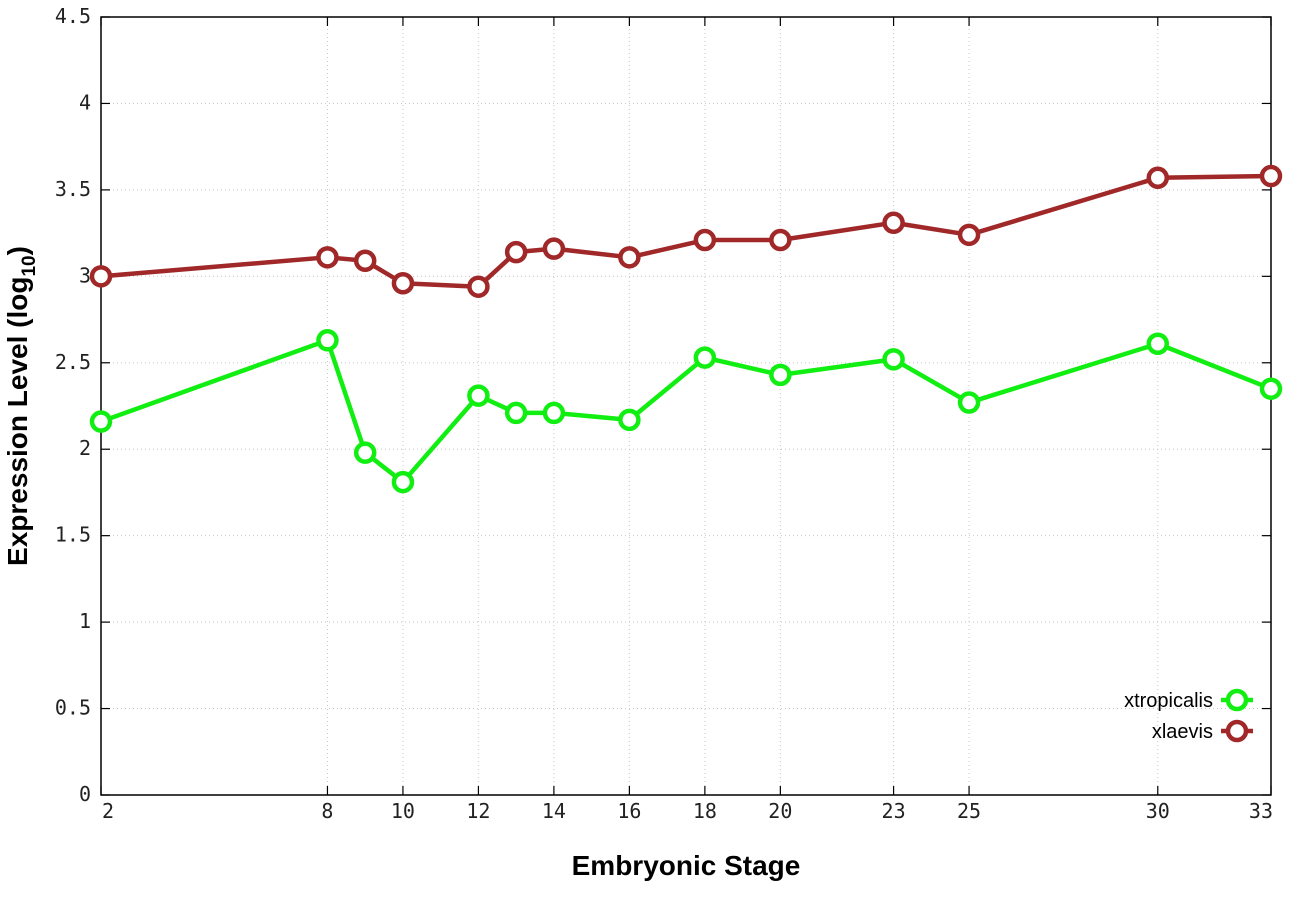 The width and height of the screenshot is (1296, 907). Describe the element at coordinates (17, 250) in the screenshot. I see `y-axis-title-close: )` at that location.